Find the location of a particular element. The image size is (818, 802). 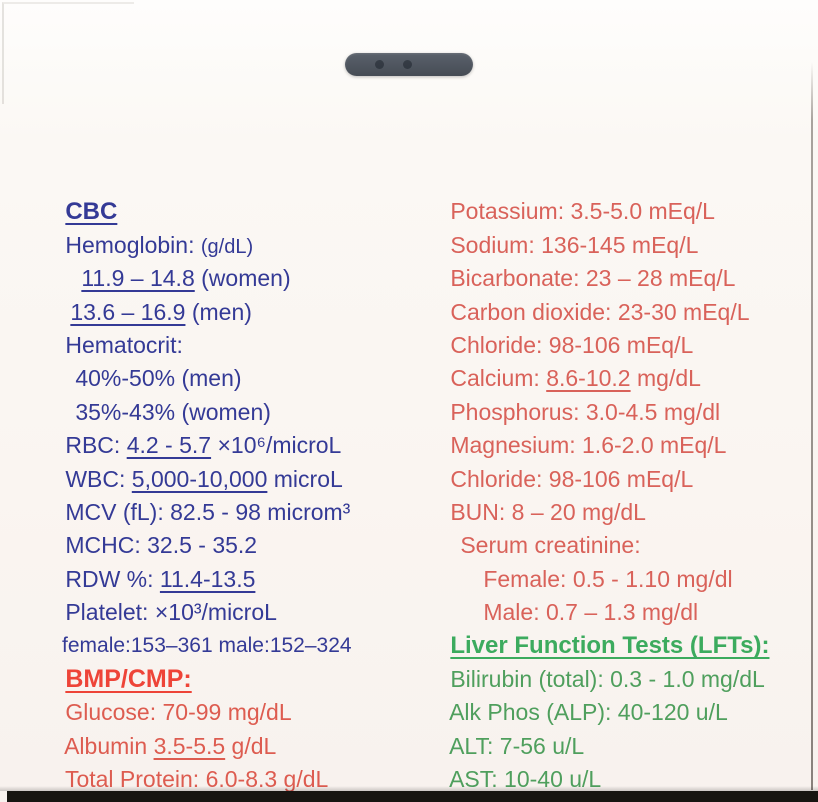

card-corner-edge is located at coordinates (68, 53).